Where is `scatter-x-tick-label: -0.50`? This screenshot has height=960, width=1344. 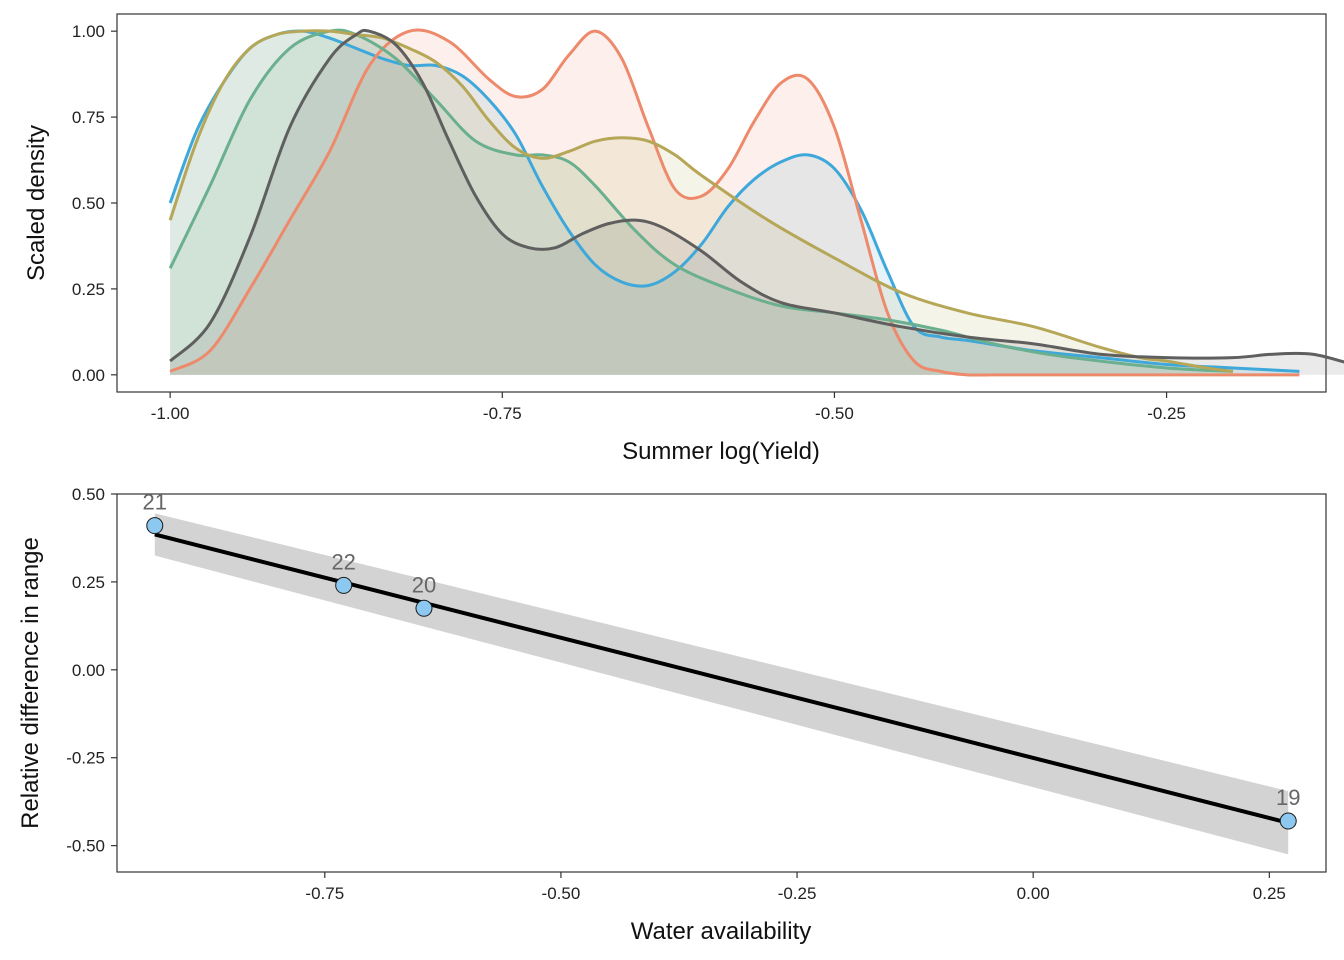 scatter-x-tick-label: -0.50 is located at coordinates (561, 893).